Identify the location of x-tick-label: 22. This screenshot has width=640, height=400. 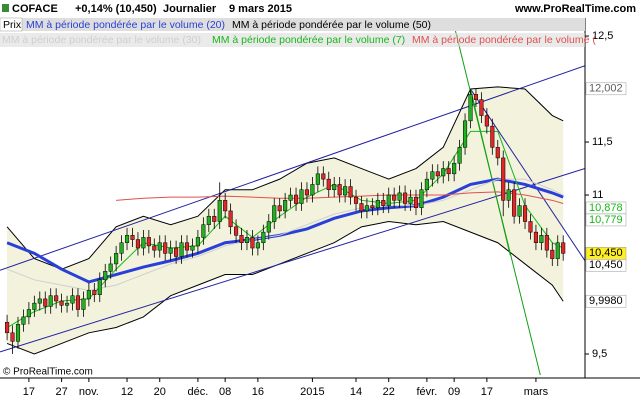
(389, 392).